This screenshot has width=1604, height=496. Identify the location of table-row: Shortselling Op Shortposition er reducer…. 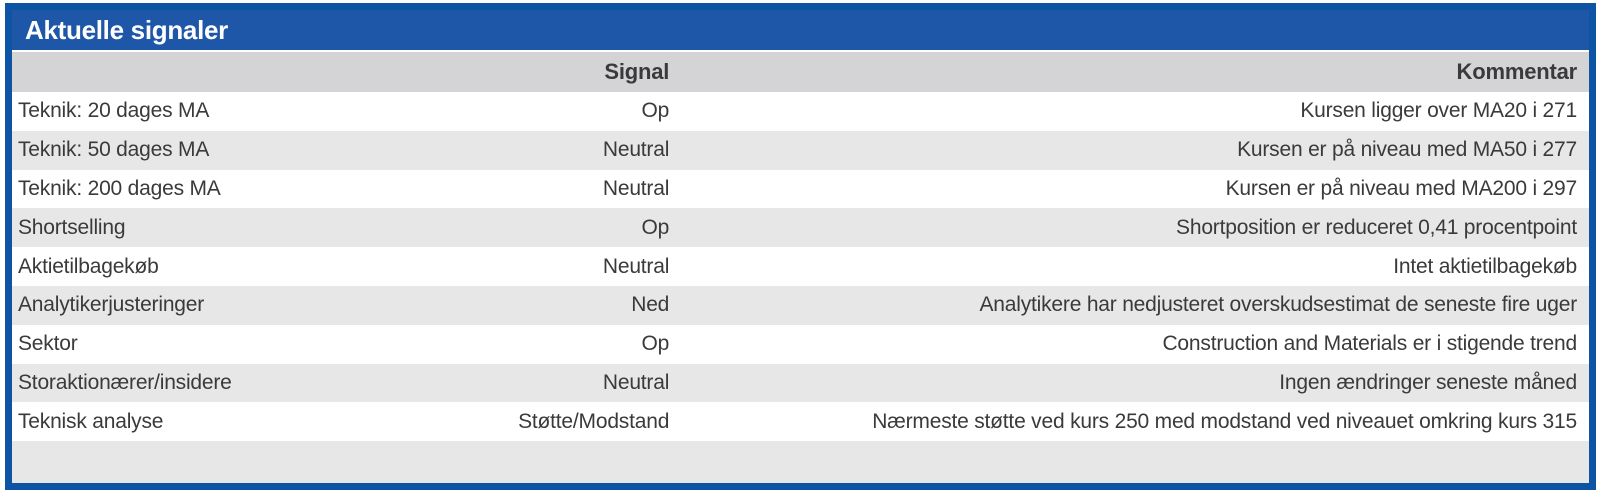
(800, 228).